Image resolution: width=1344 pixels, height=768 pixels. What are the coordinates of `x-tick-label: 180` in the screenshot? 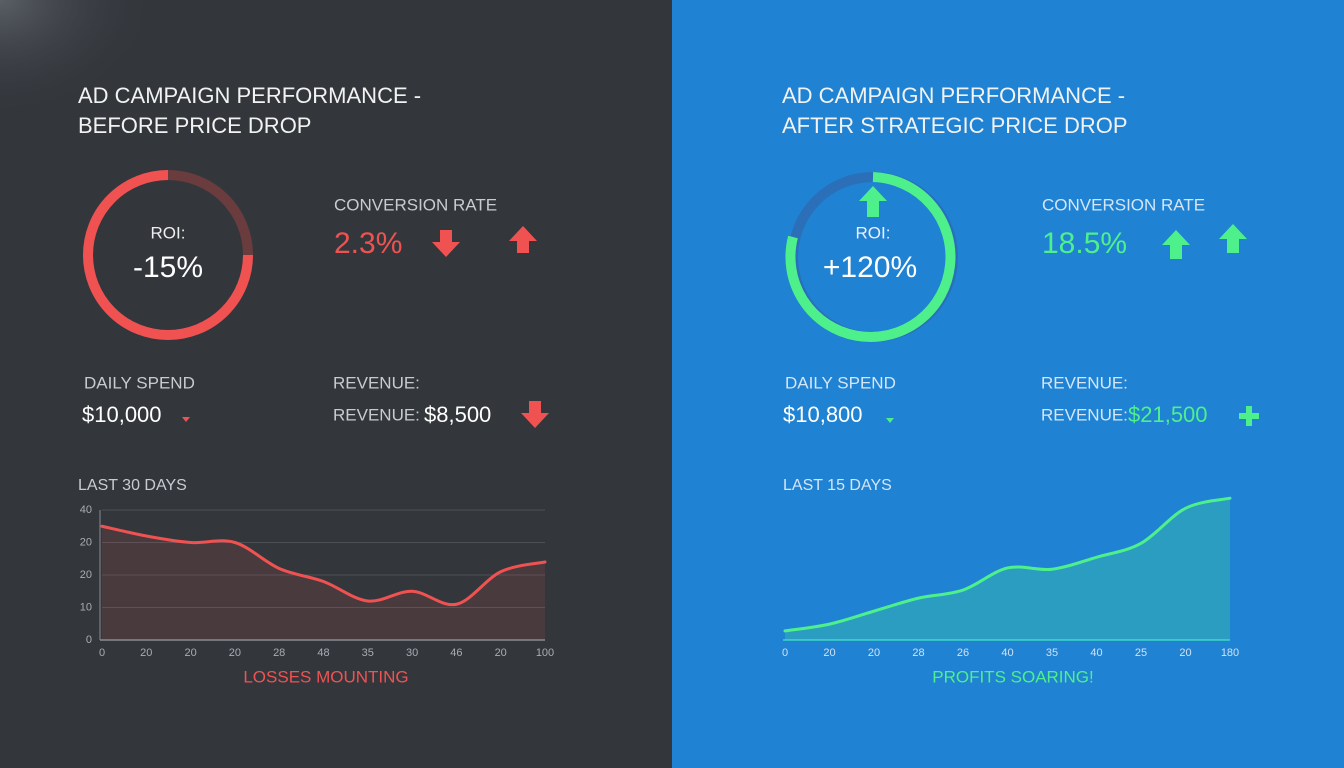 It's located at (1230, 653).